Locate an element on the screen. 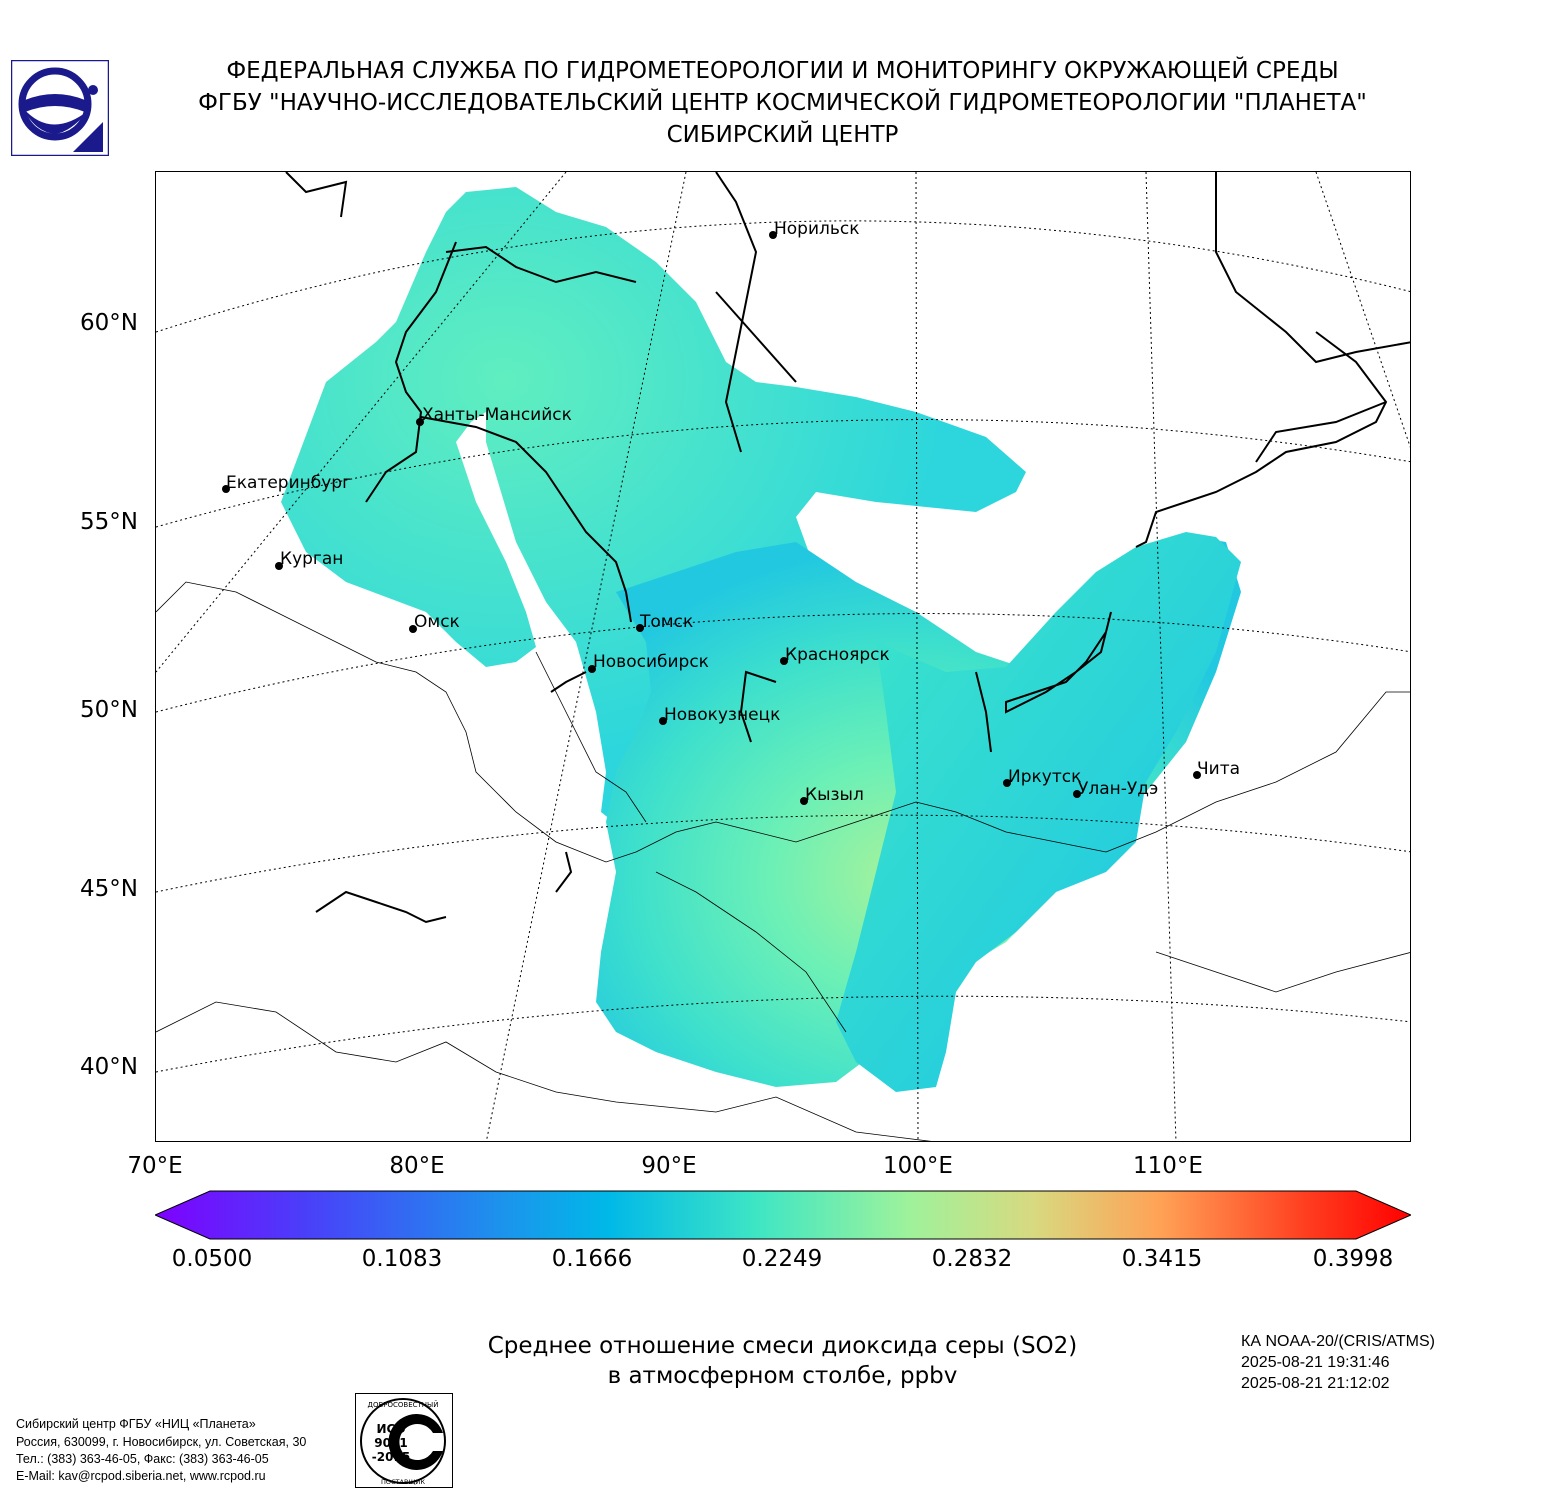  colorbar-tick: 0.3415 is located at coordinates (1162, 1259).